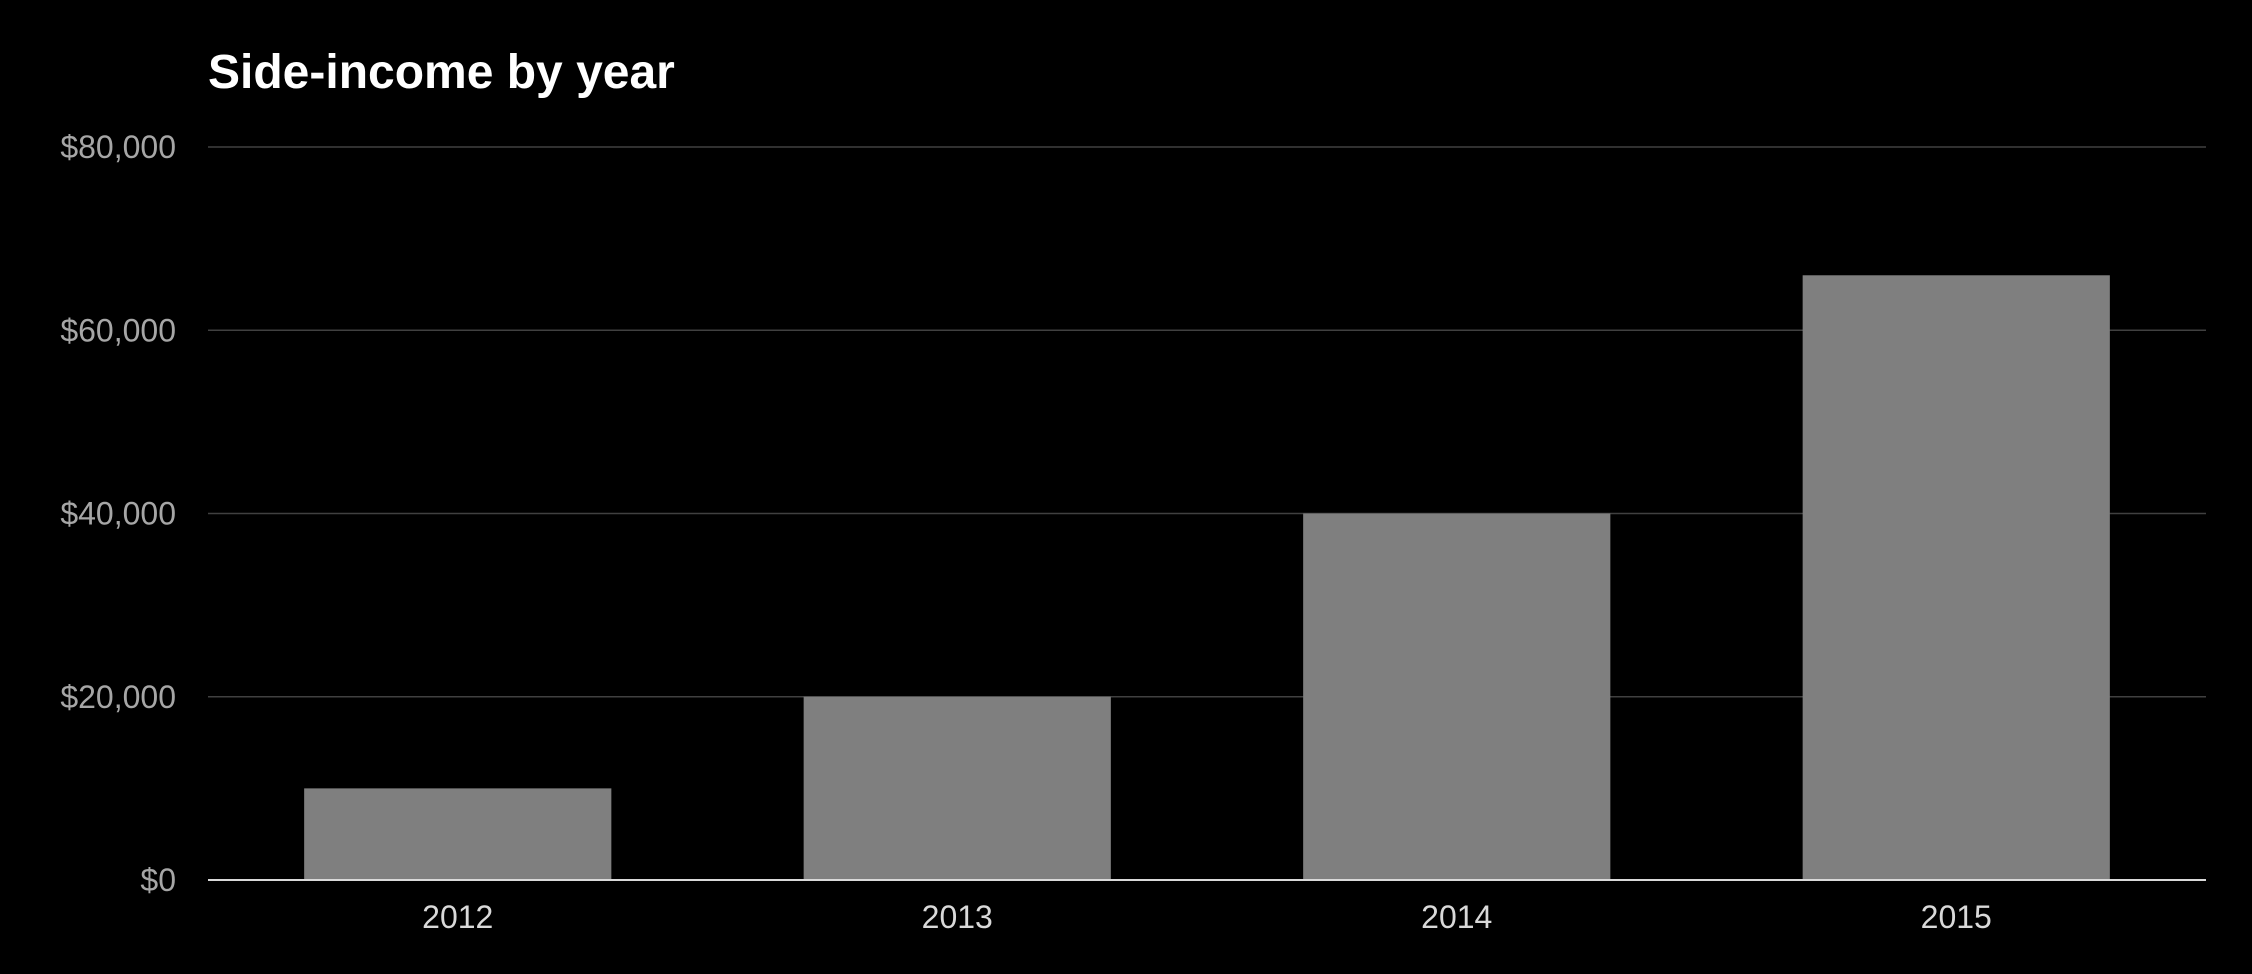 Image resolution: width=2252 pixels, height=974 pixels. I want to click on x-tick-label: 2013, so click(957, 917).